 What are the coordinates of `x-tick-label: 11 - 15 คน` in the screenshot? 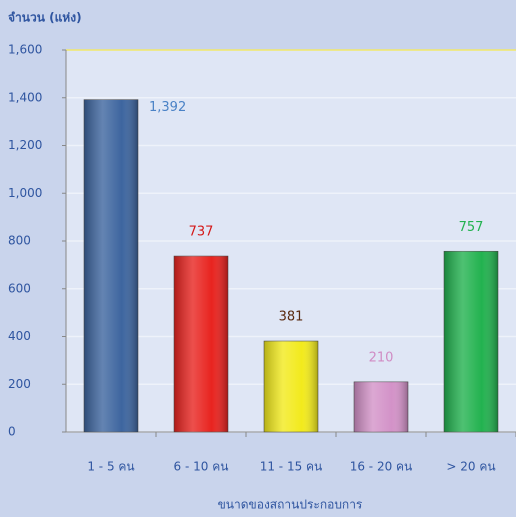 It's located at (291, 467).